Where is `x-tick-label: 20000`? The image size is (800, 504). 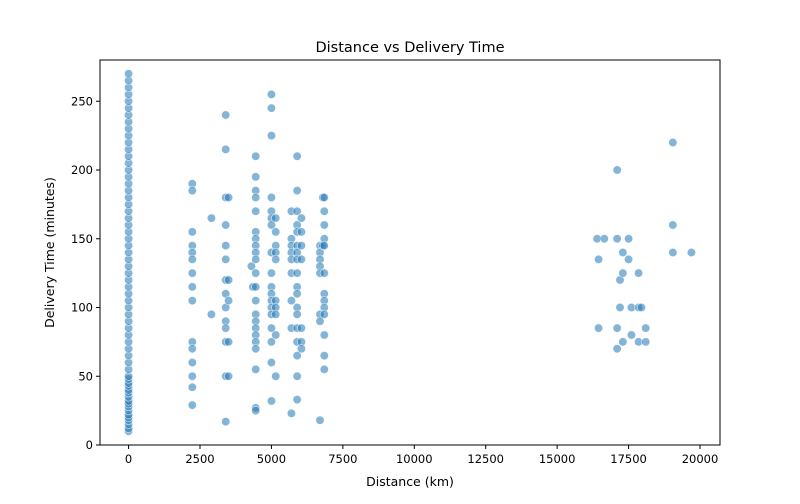 x-tick-label: 20000 is located at coordinates (700, 459).